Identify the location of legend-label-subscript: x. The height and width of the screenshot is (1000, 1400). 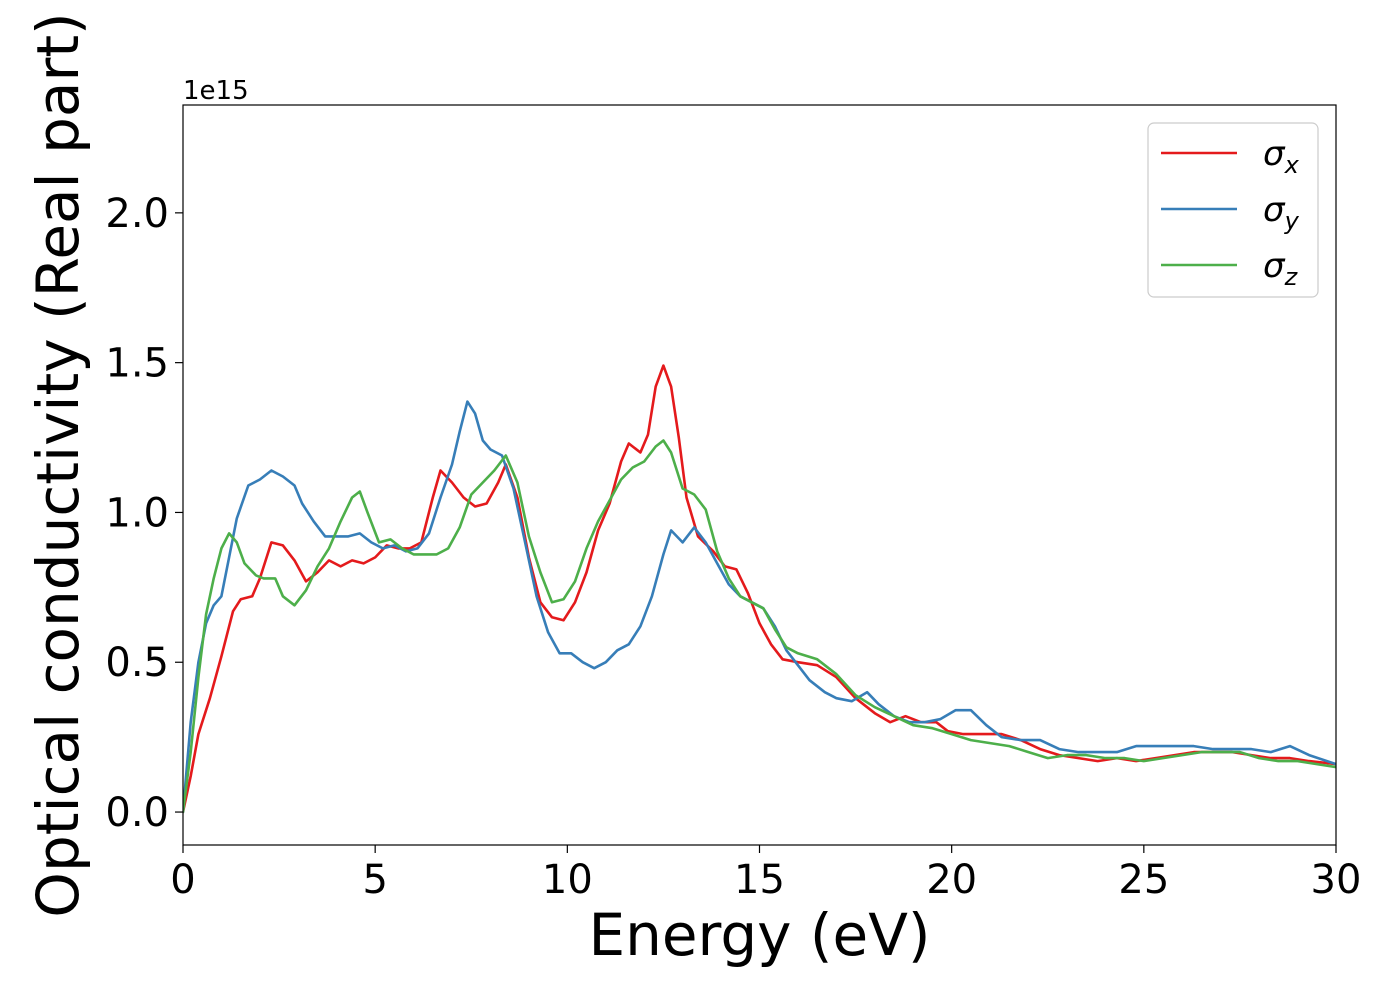
(1292, 165).